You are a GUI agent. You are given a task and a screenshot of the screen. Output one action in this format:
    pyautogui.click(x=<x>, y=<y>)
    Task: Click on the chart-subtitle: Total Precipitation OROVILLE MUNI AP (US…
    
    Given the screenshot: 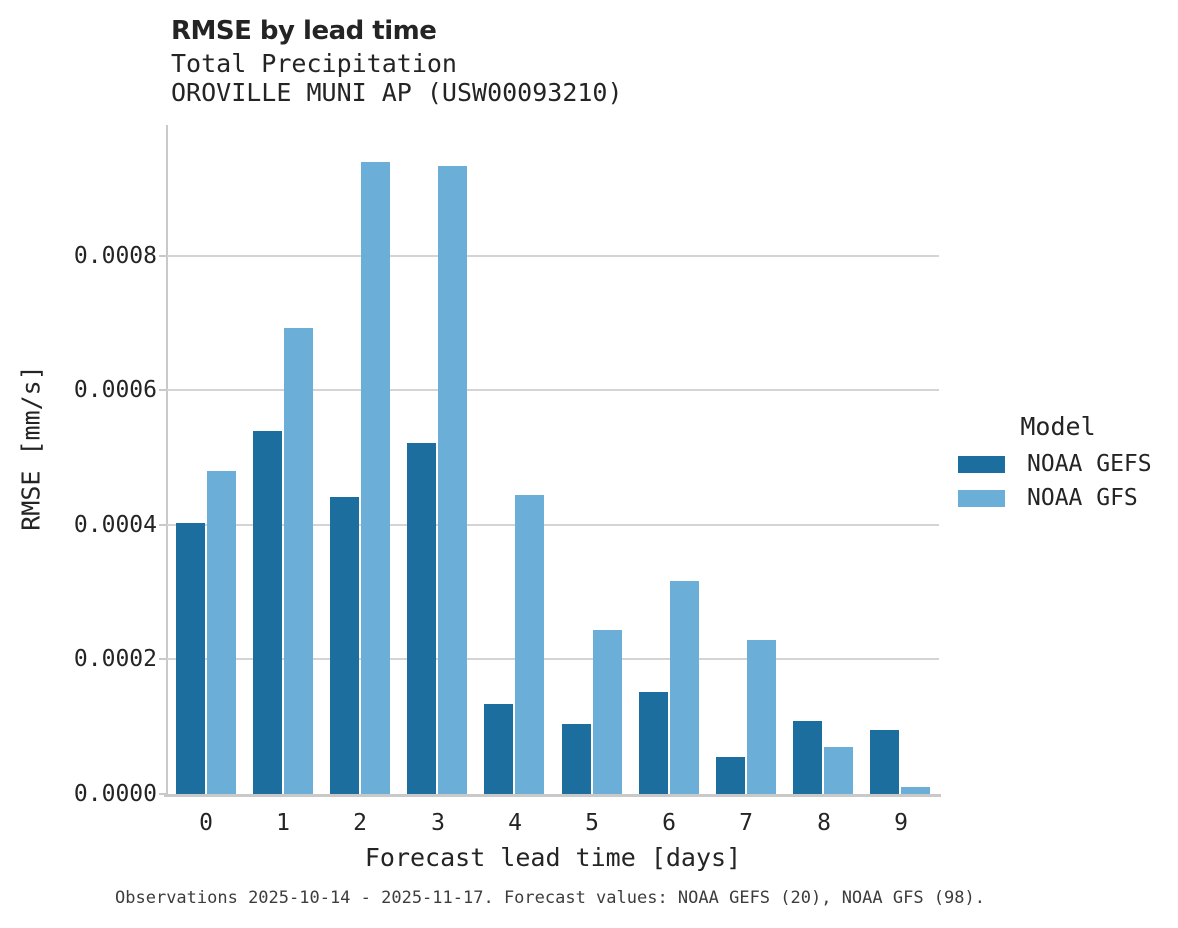 What is the action you would take?
    pyautogui.click(x=397, y=78)
    